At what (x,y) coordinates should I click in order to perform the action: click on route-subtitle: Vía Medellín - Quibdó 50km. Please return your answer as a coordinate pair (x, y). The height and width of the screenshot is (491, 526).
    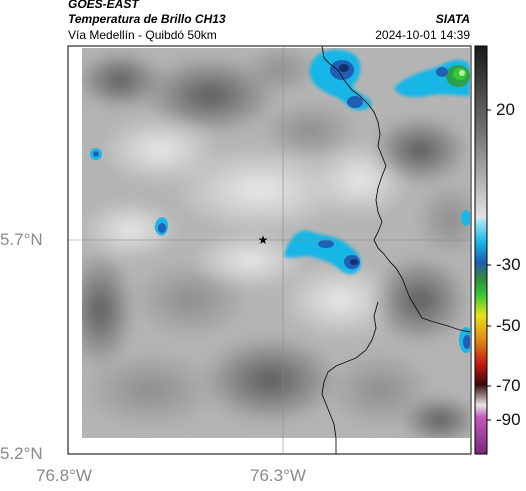
    Looking at the image, I should click on (142, 35).